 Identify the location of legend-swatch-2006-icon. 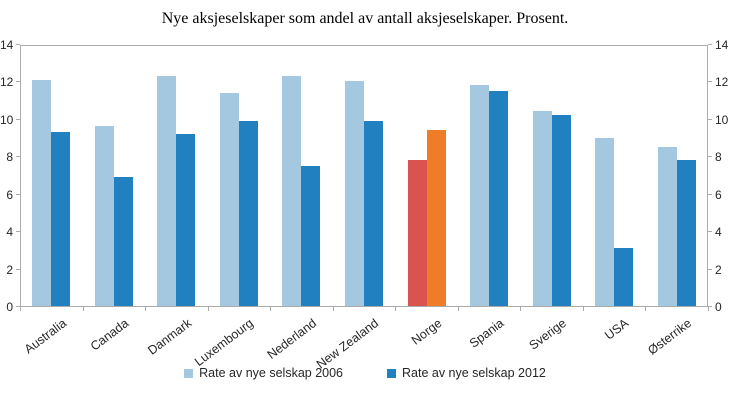
(189, 373).